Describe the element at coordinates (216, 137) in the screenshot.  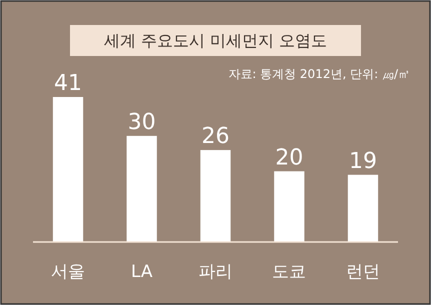
I see `data-label: 26` at that location.